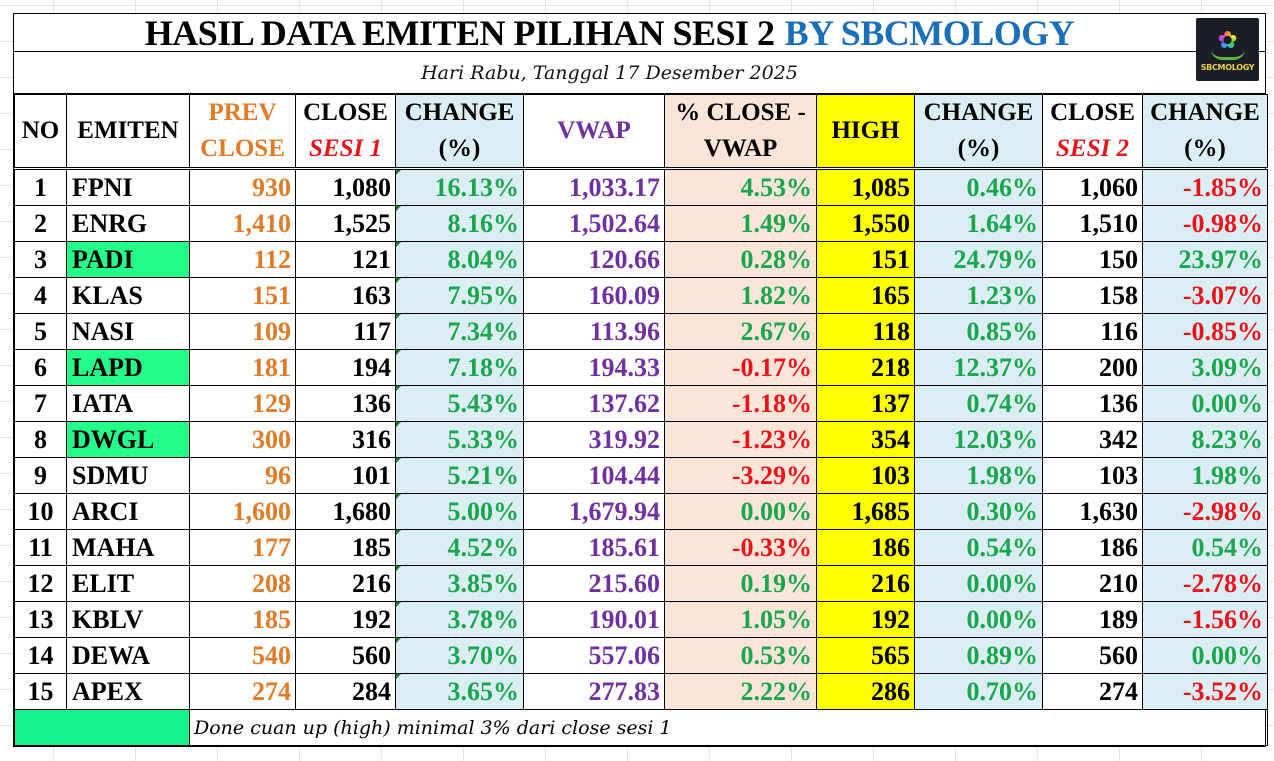 This screenshot has height=761, width=1274. Describe the element at coordinates (102, 727) in the screenshot. I see `legend-swatch` at that location.